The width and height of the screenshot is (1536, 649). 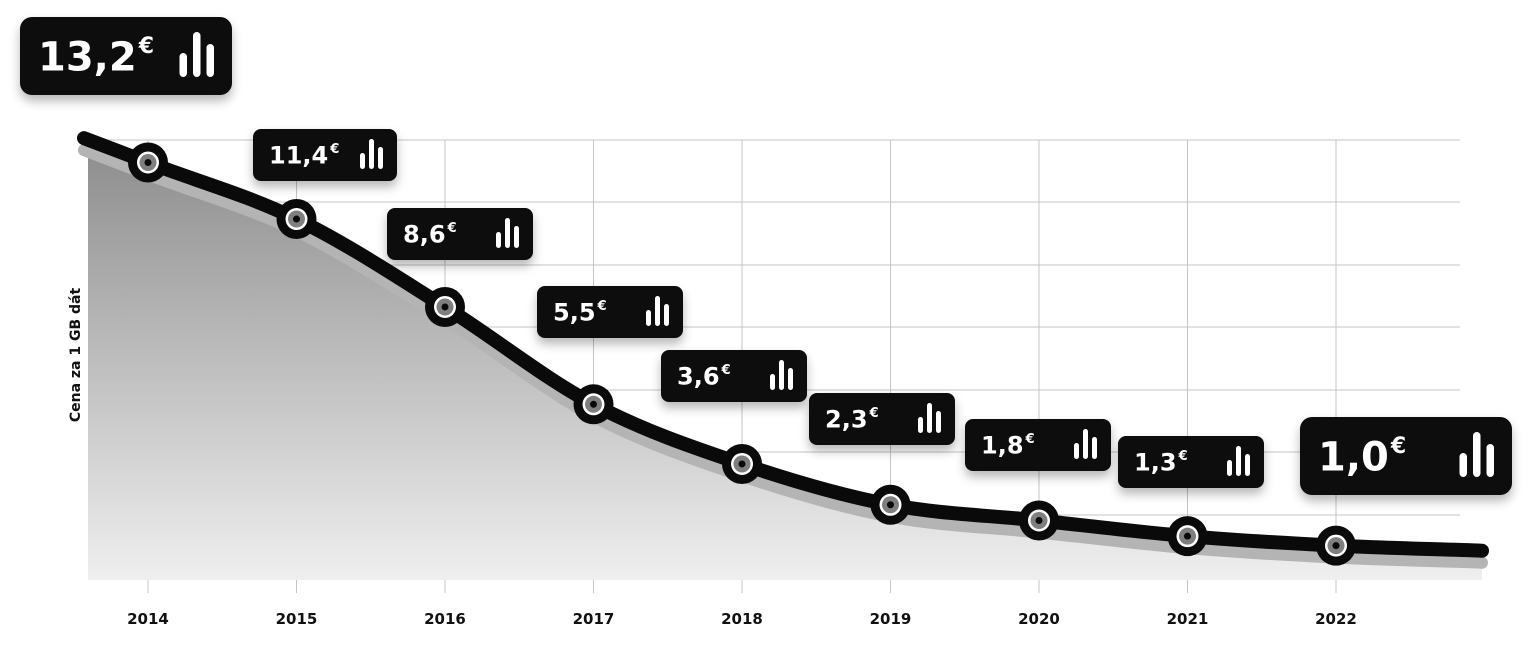 What do you see at coordinates (445, 619) in the screenshot?
I see `x-tick-label: 2016` at bounding box center [445, 619].